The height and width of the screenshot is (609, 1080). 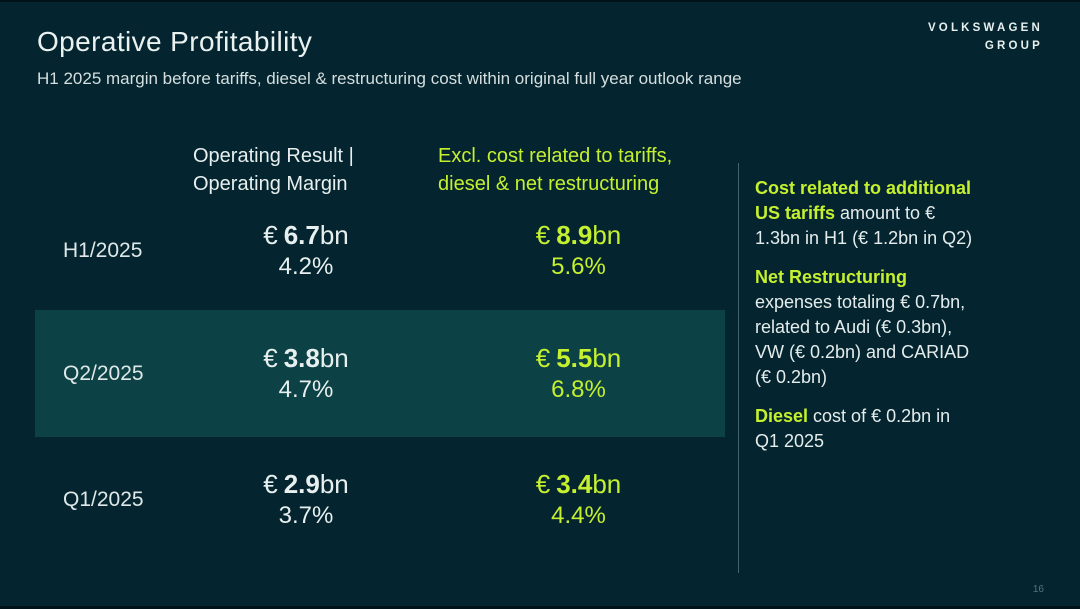 I want to click on operating-result-value: €6.7bn, so click(x=306, y=235).